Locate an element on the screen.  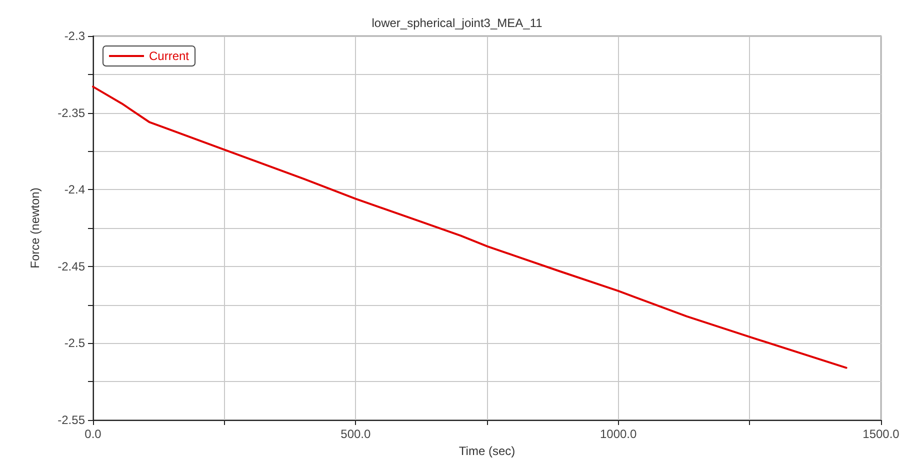
y-tick-label: -2.35 is located at coordinates (72, 113).